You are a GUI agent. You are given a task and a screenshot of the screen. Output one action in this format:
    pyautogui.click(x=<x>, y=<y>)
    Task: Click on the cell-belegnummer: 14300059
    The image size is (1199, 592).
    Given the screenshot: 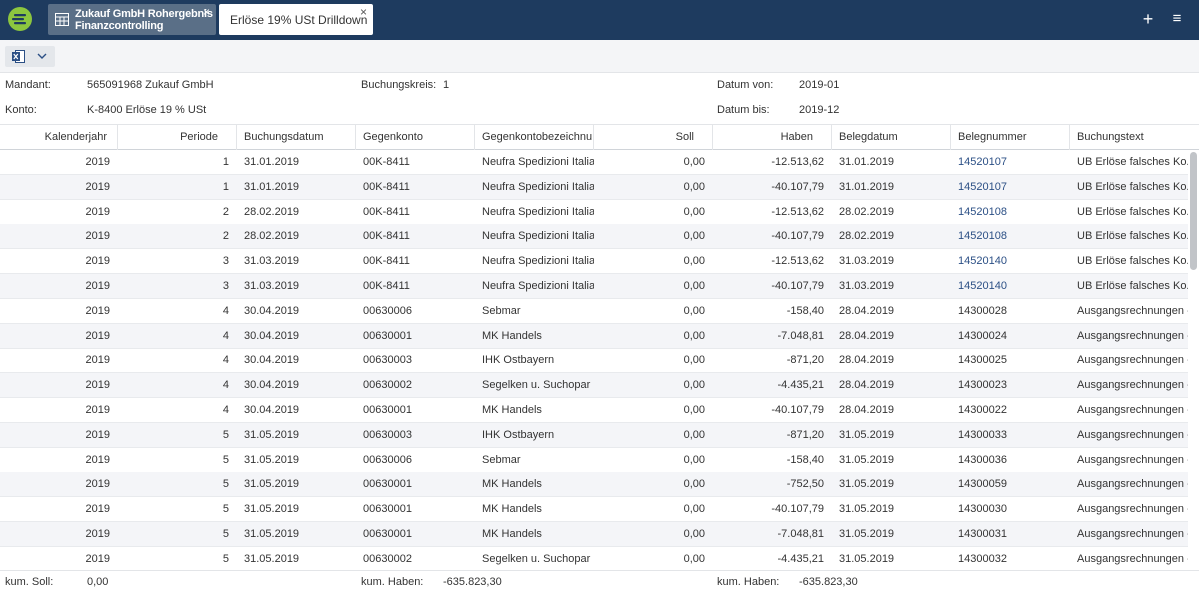 What is the action you would take?
    pyautogui.click(x=982, y=484)
    